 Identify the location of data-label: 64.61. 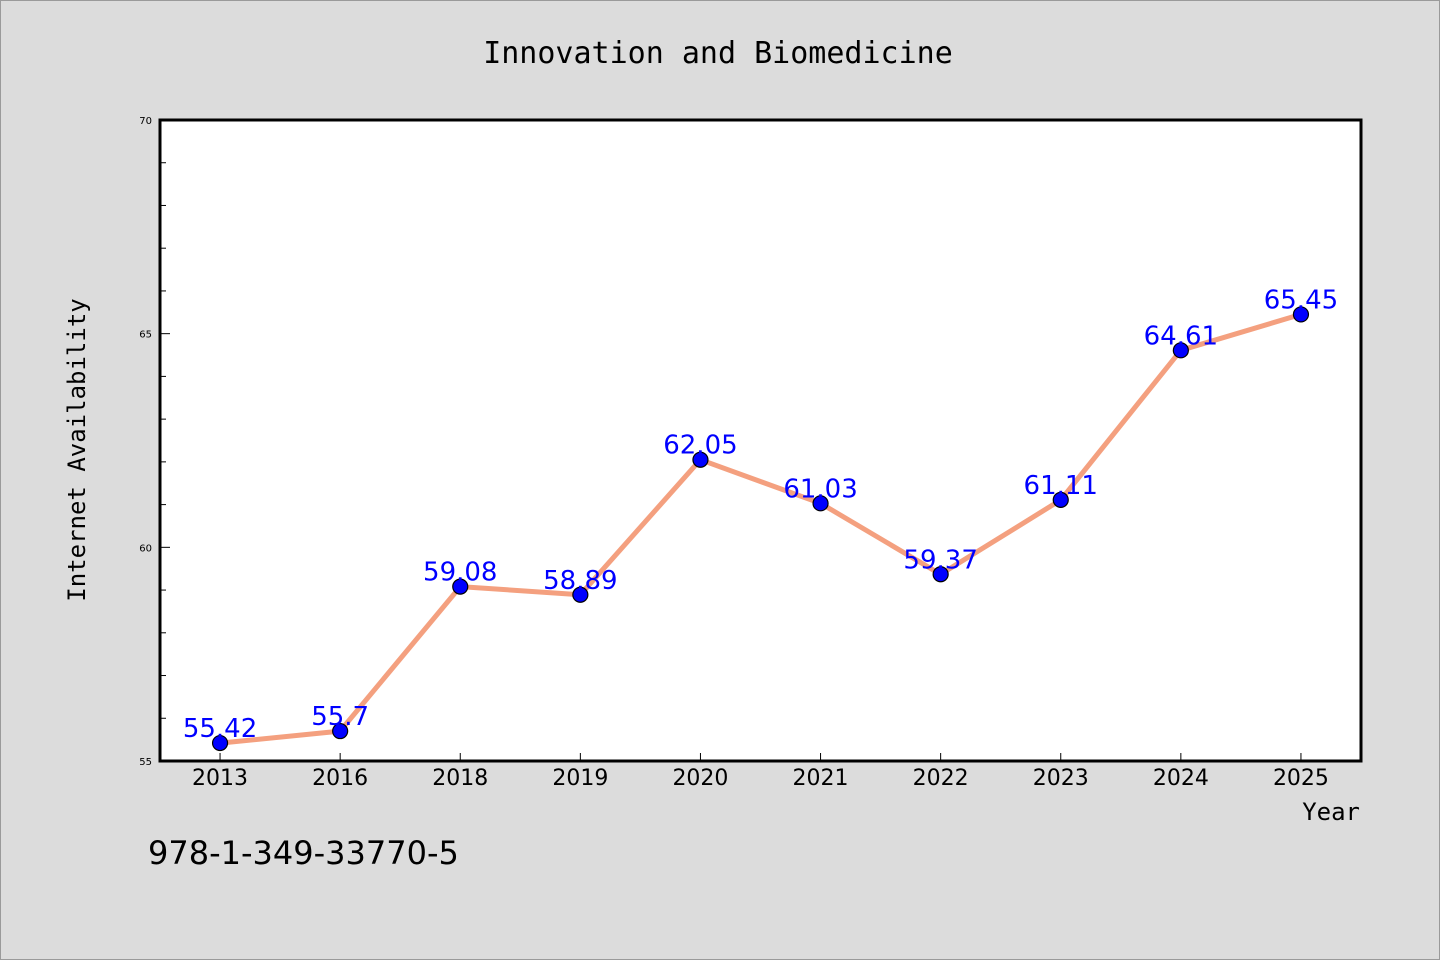
(1181, 336).